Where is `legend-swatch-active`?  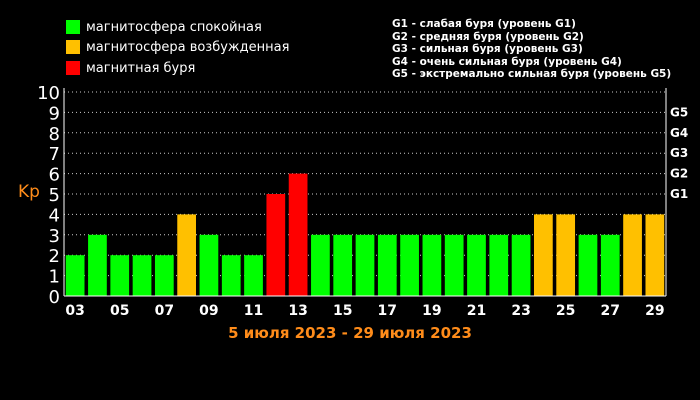
legend-swatch-active is located at coordinates (73, 47).